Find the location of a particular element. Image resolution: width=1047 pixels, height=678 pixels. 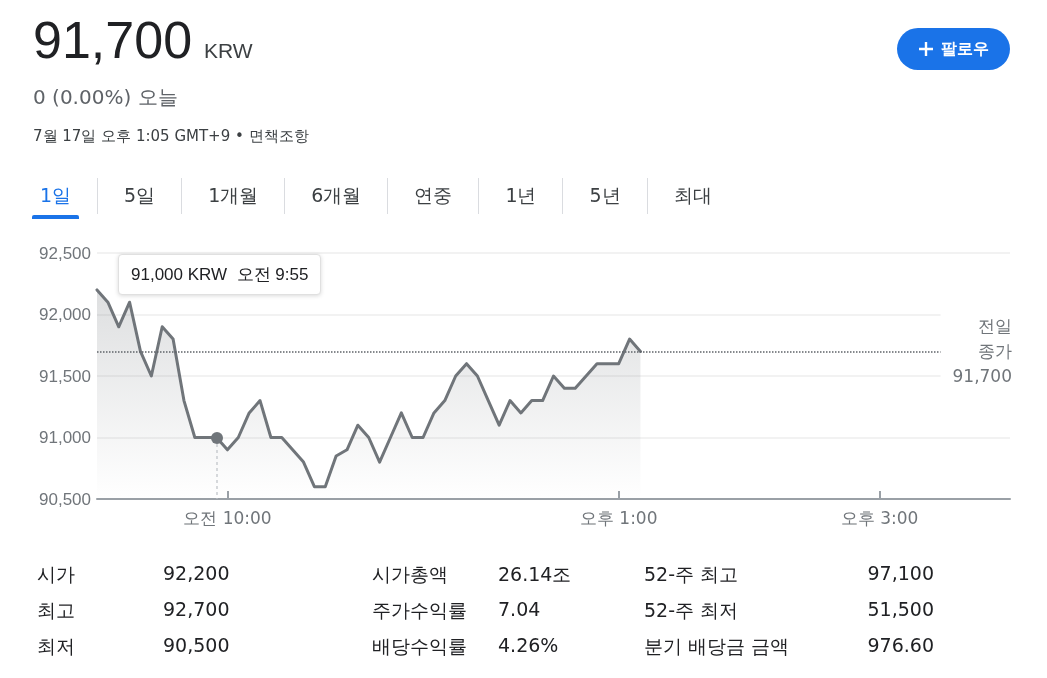

y-tick-label: 91,500 is located at coordinates (65, 376).